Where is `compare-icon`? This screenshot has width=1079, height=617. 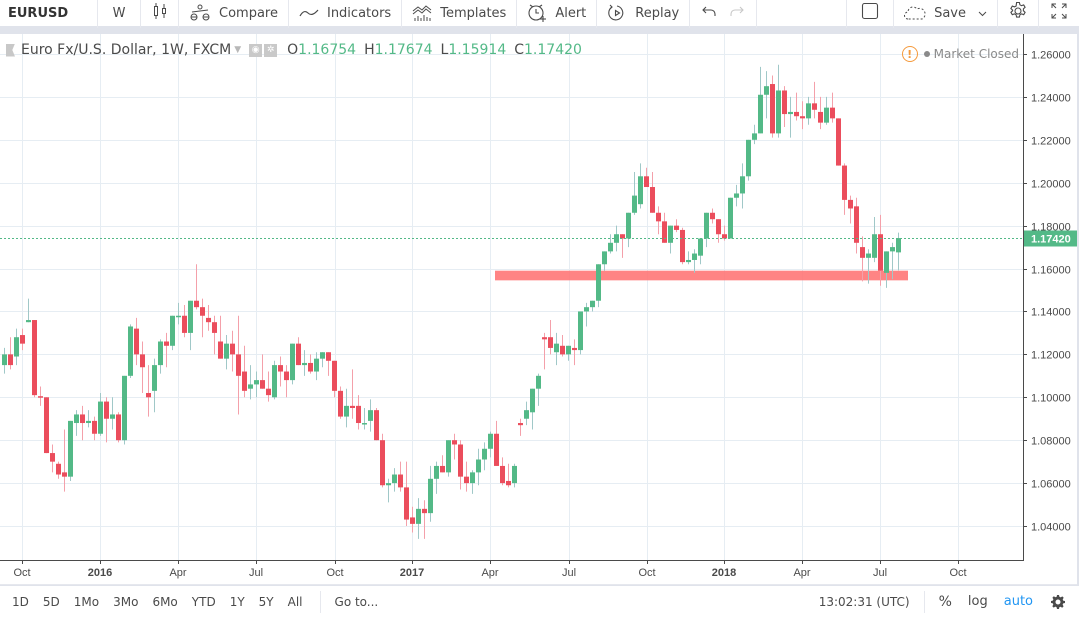
compare-icon is located at coordinates (200, 13).